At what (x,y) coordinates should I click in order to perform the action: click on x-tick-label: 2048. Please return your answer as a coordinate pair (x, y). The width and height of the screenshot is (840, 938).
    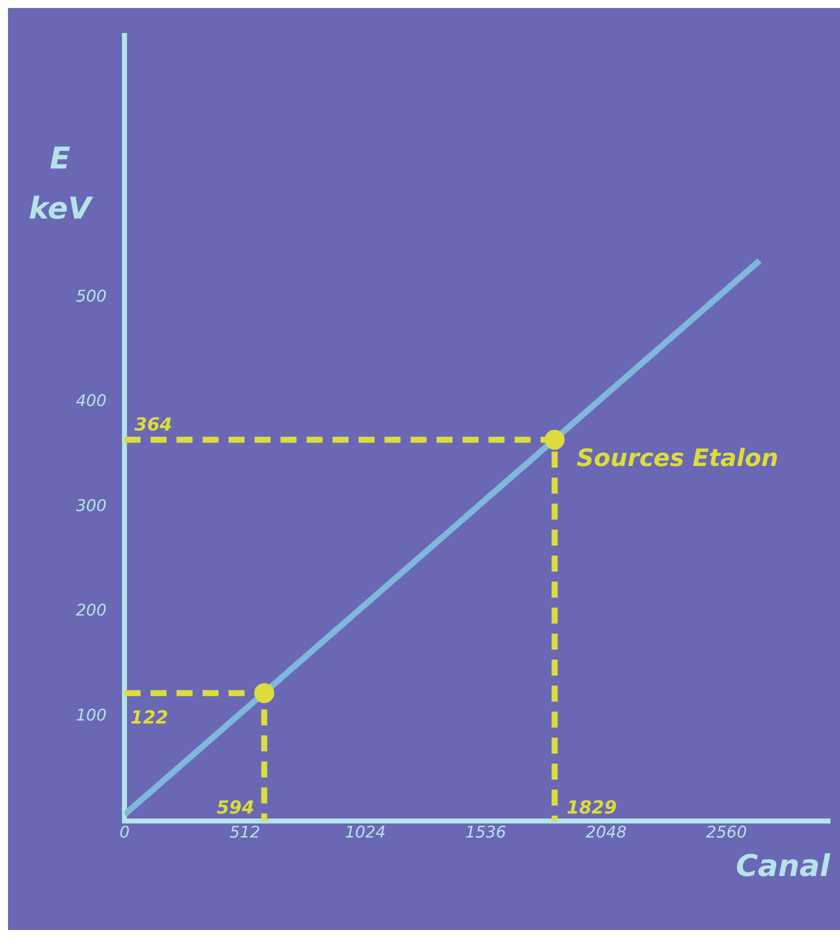
    Looking at the image, I should click on (606, 832).